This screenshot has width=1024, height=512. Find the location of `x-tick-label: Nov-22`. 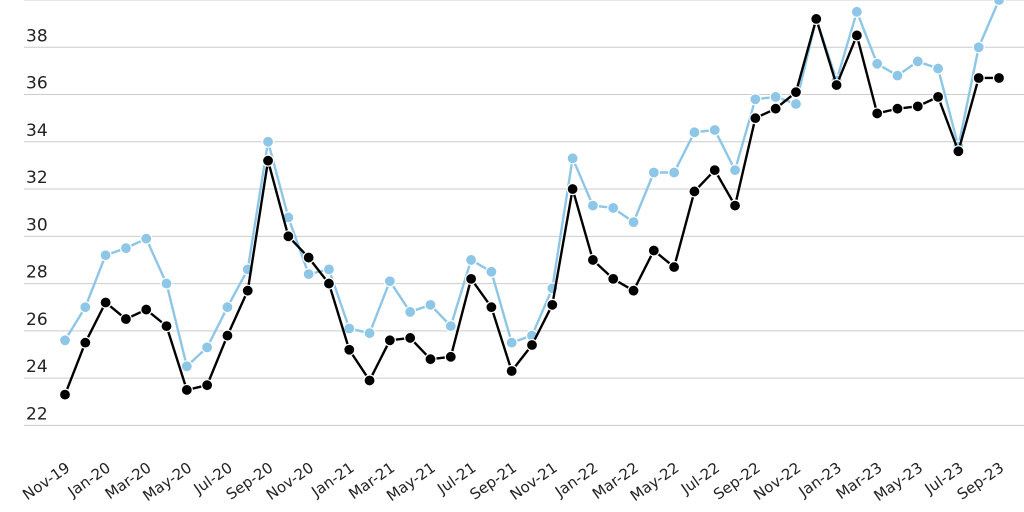

x-tick-label: Nov-22 is located at coordinates (777, 481).